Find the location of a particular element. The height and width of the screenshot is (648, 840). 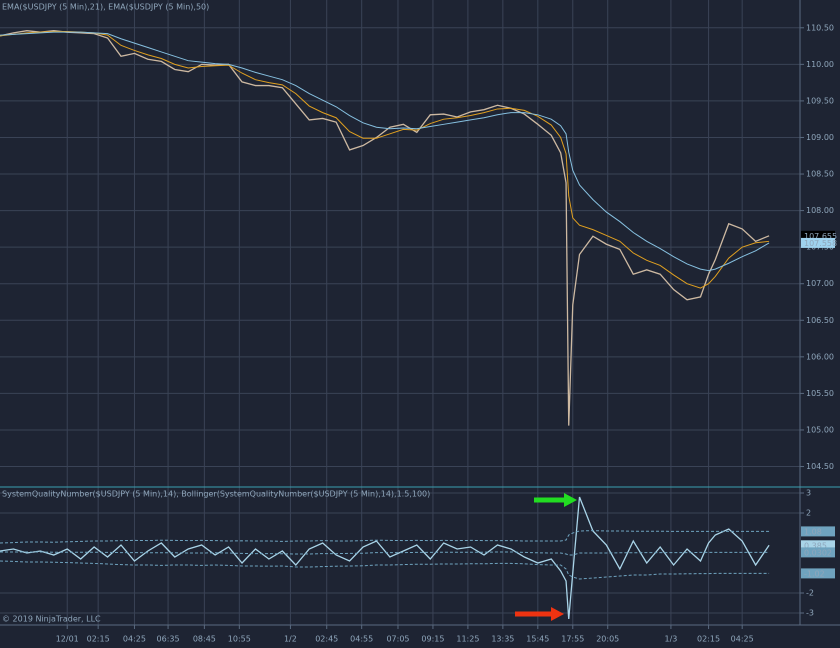

red-arrow is located at coordinates (539, 614).